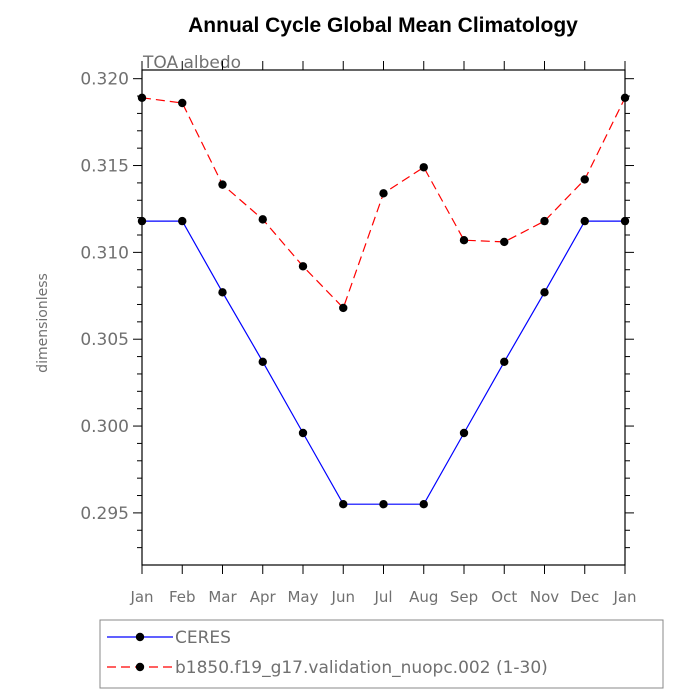  What do you see at coordinates (263, 597) in the screenshot?
I see `x-tick-label: Apr` at bounding box center [263, 597].